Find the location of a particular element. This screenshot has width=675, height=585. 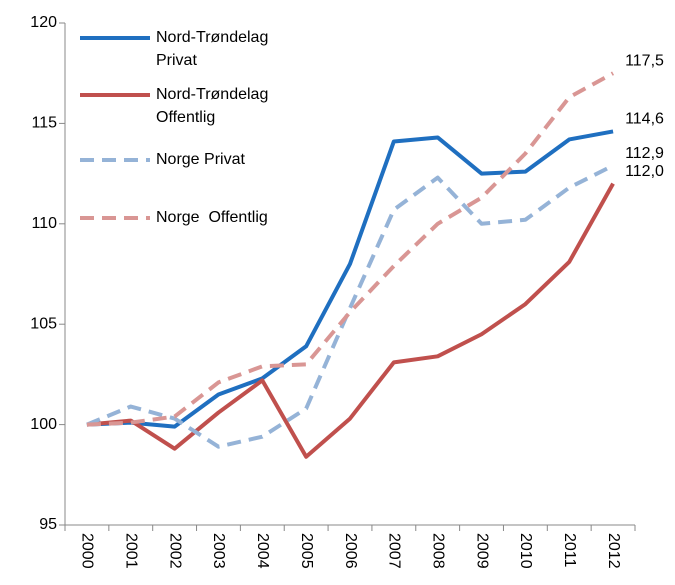

y-tick-label: 110 is located at coordinates (44, 223).